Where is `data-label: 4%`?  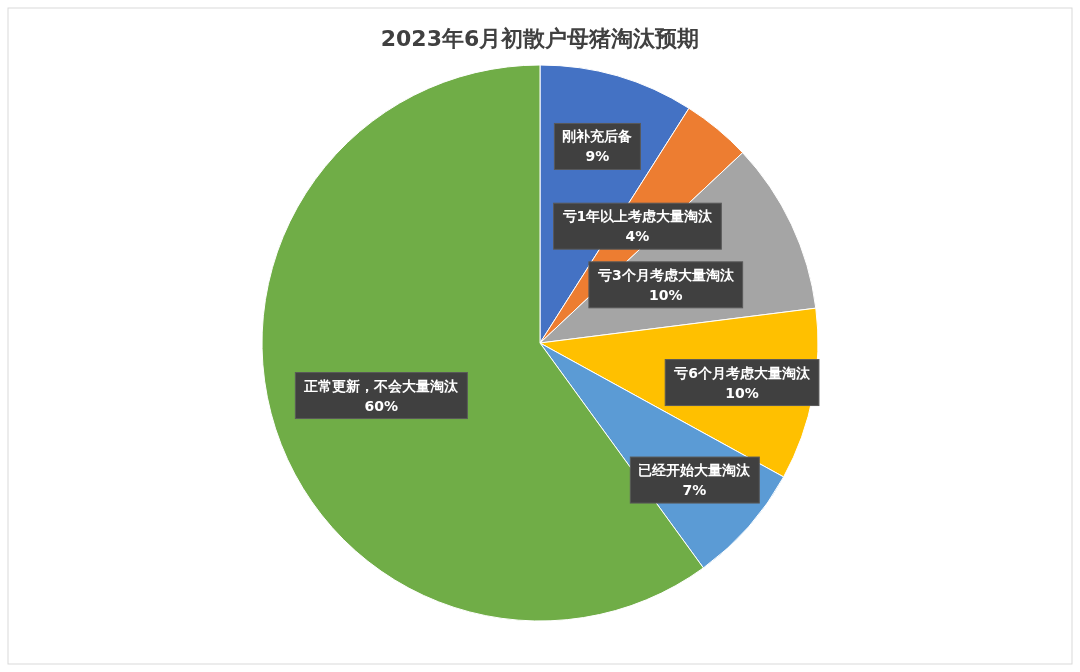 data-label: 4% is located at coordinates (637, 236).